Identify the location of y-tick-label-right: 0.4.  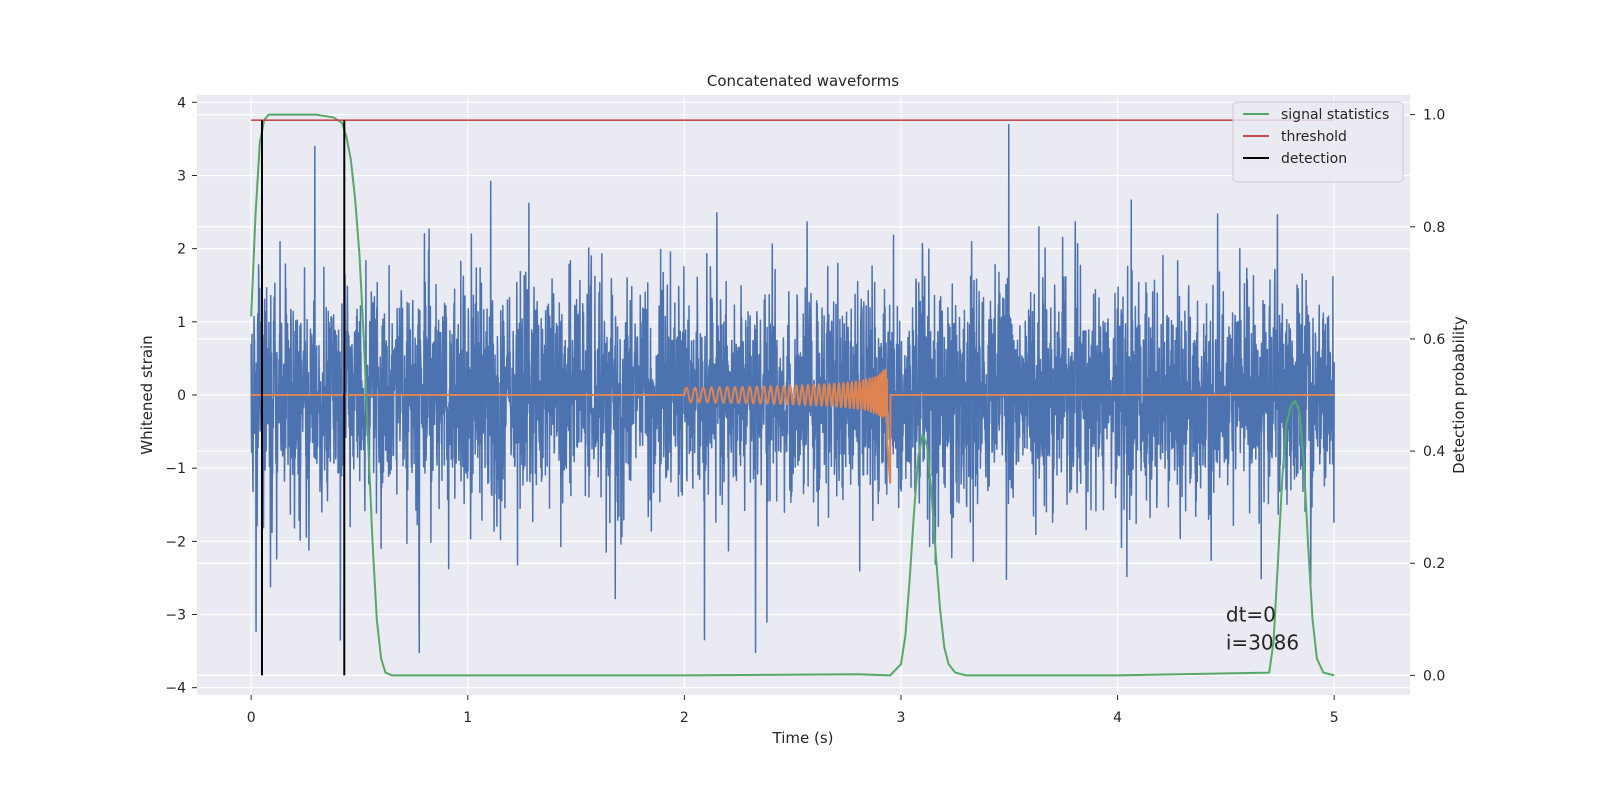
(1434, 452).